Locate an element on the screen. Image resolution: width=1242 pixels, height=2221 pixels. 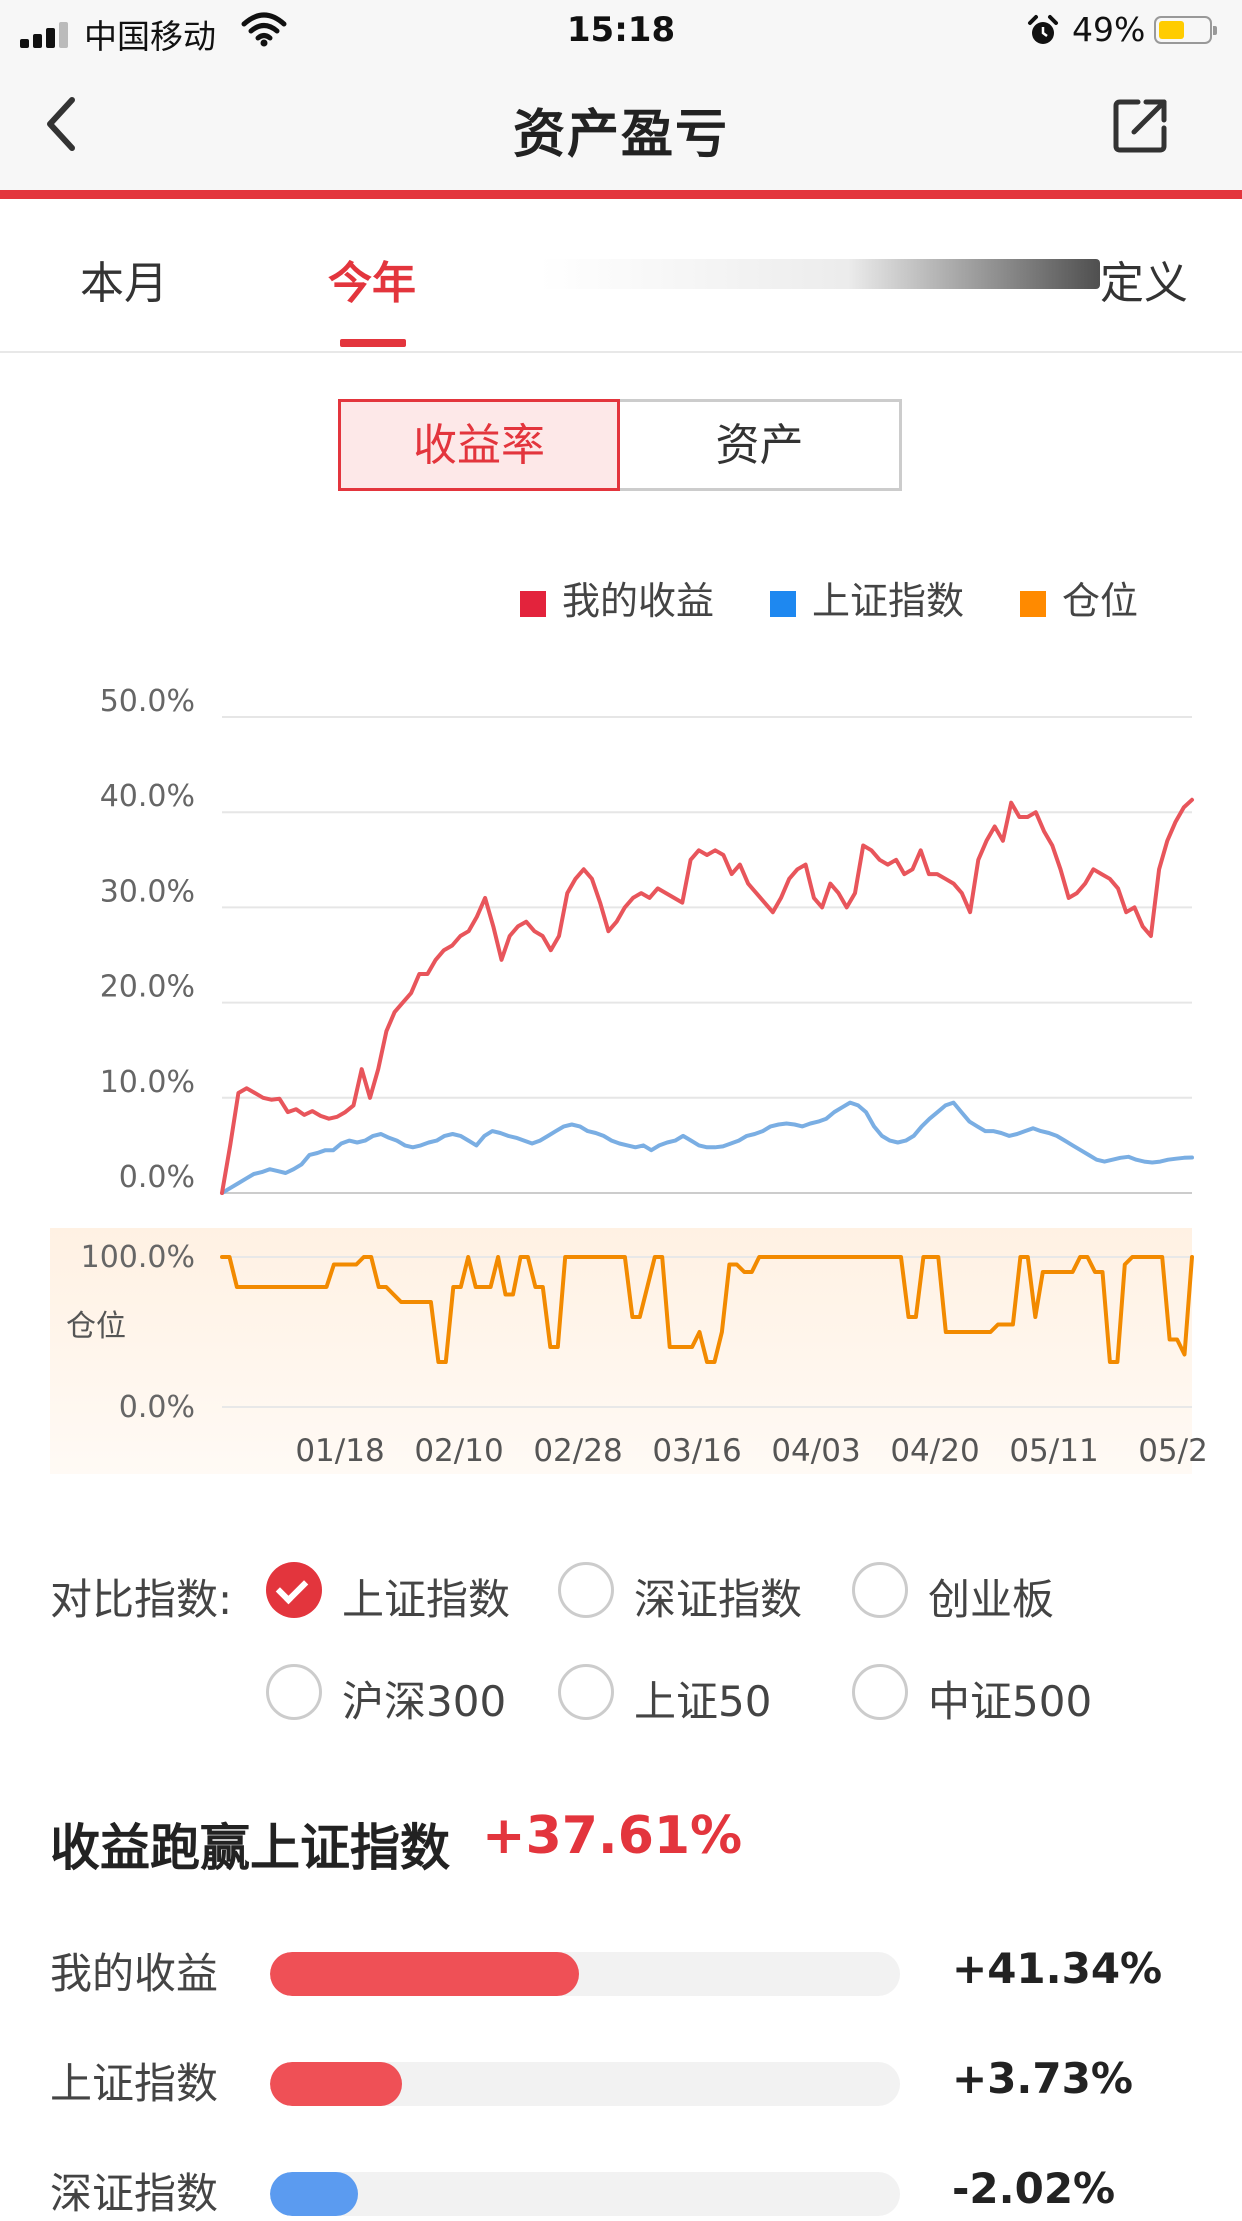
series-line-position is located at coordinates (707, 1309).